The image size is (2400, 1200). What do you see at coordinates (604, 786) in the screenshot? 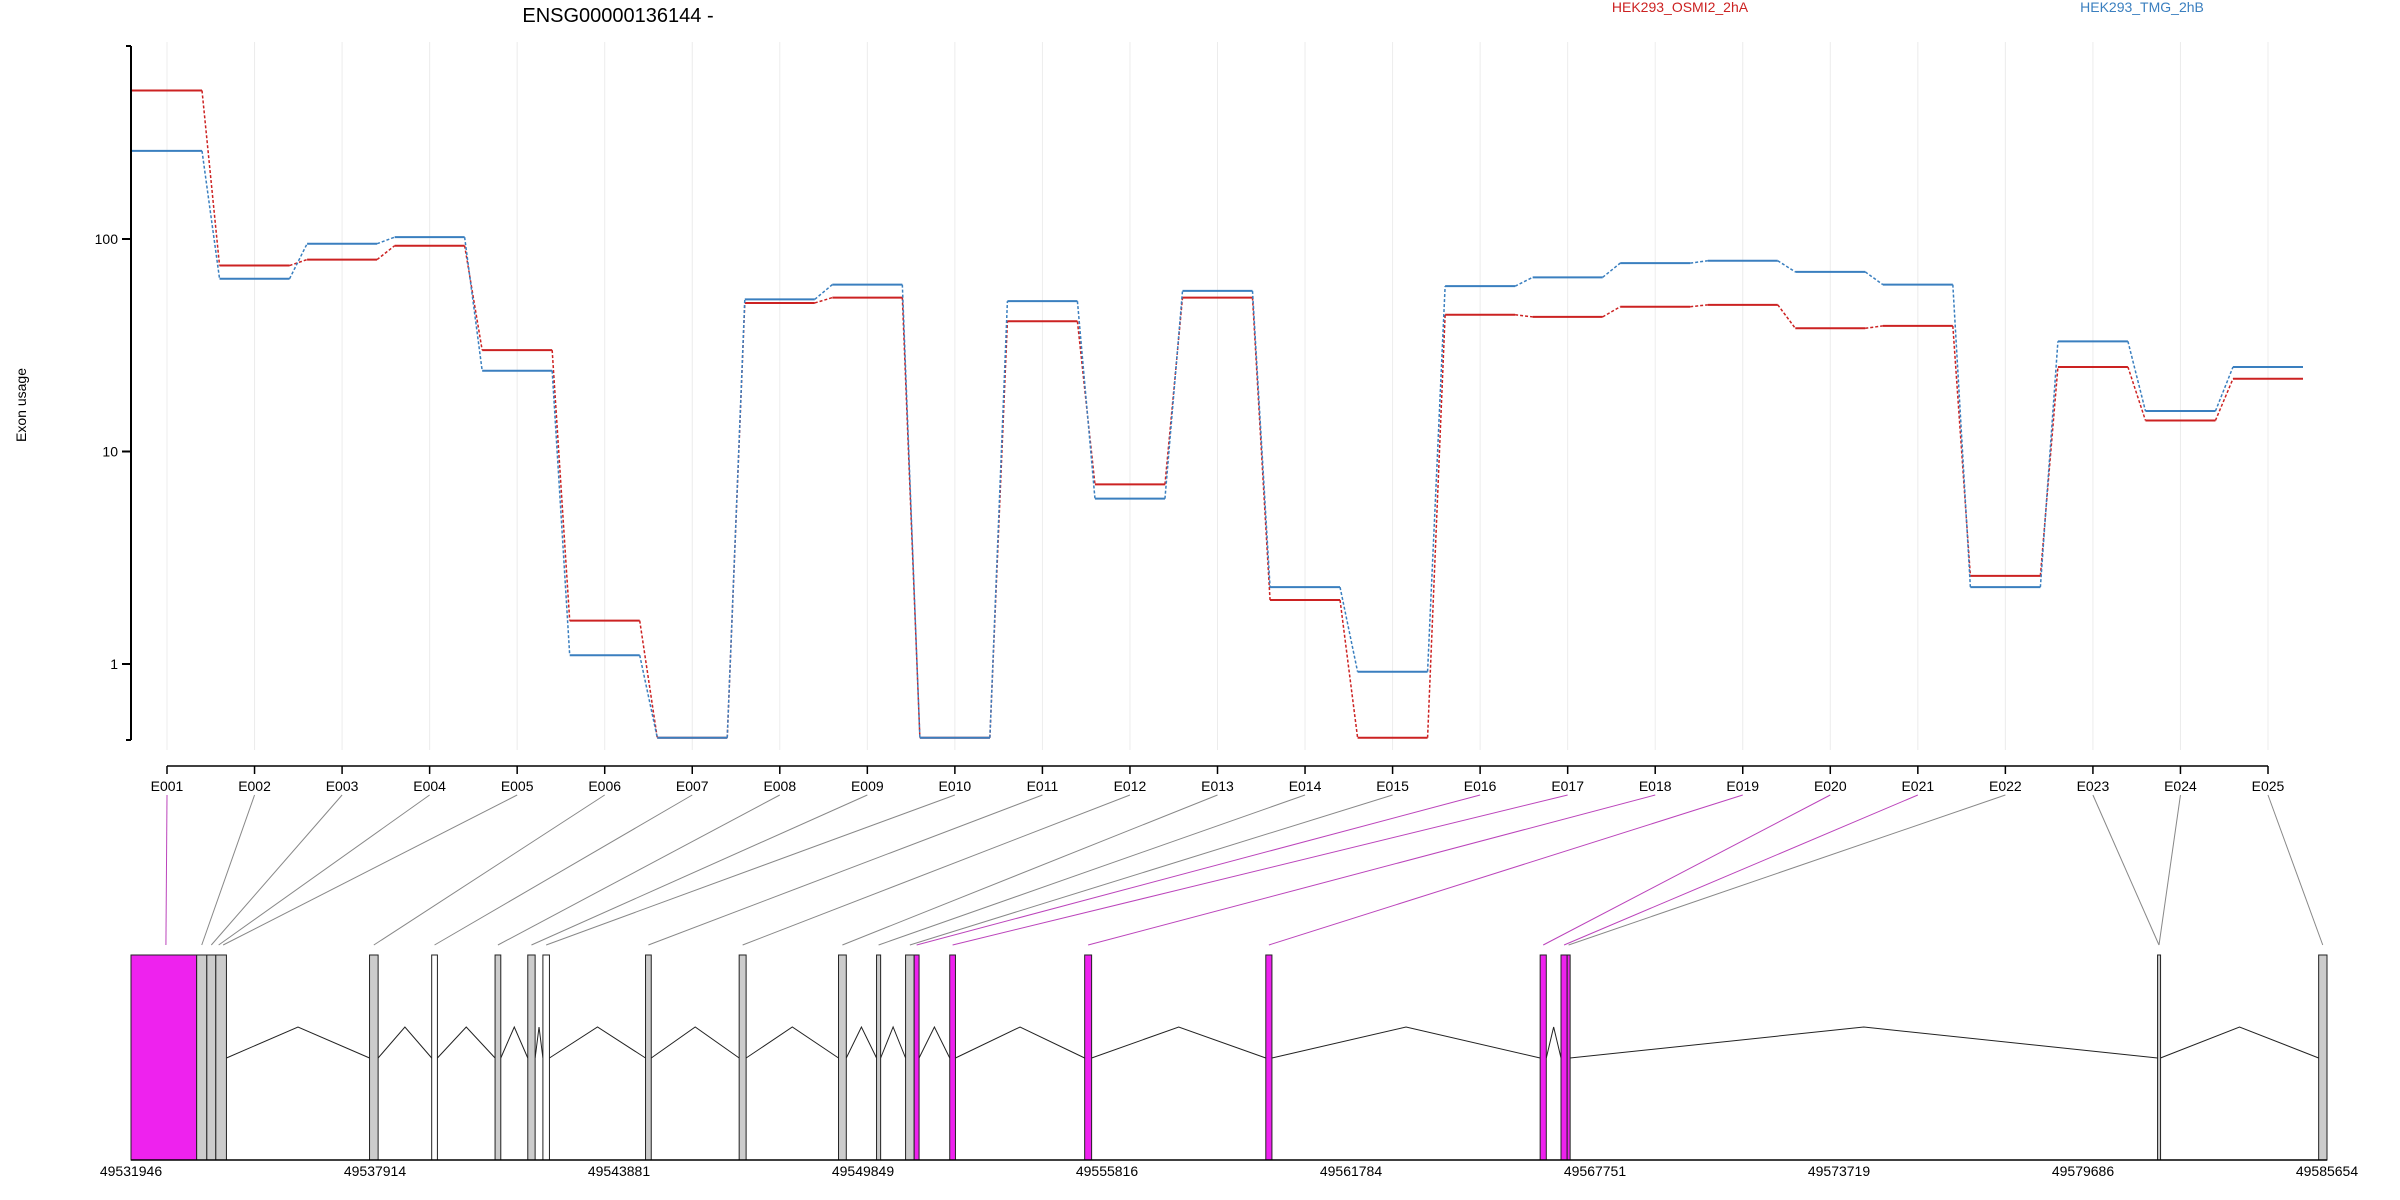
I see `x-tick-label-e006: E006` at bounding box center [604, 786].